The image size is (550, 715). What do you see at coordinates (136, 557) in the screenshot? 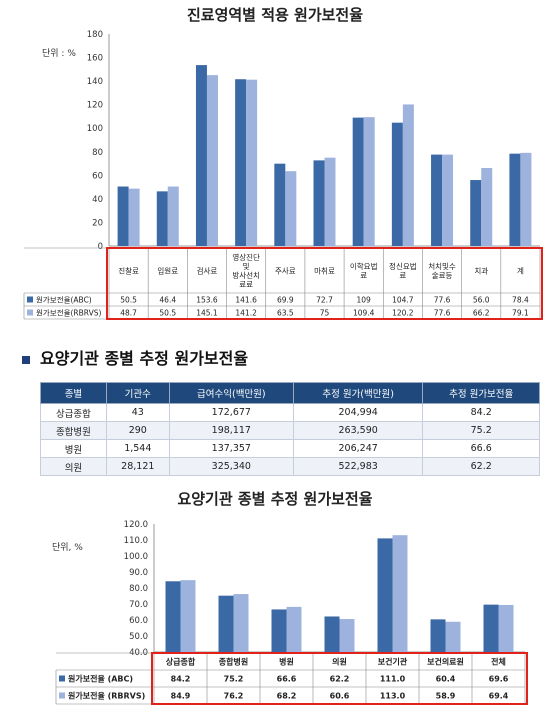
I see `y-tick-label: 100.0` at bounding box center [136, 557].